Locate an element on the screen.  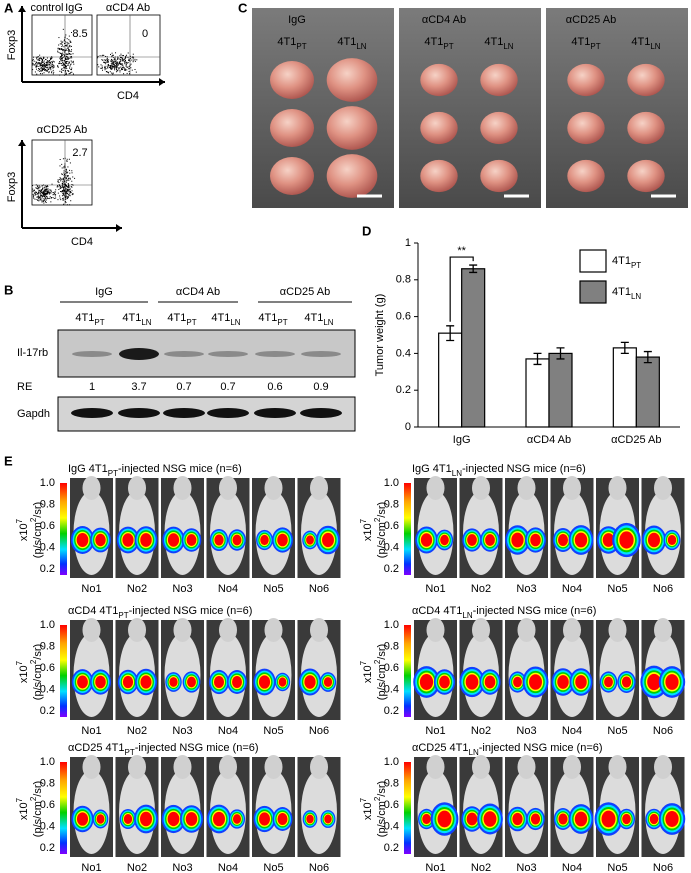
colorbar-tick: 0.6 is located at coordinates (391, 526).